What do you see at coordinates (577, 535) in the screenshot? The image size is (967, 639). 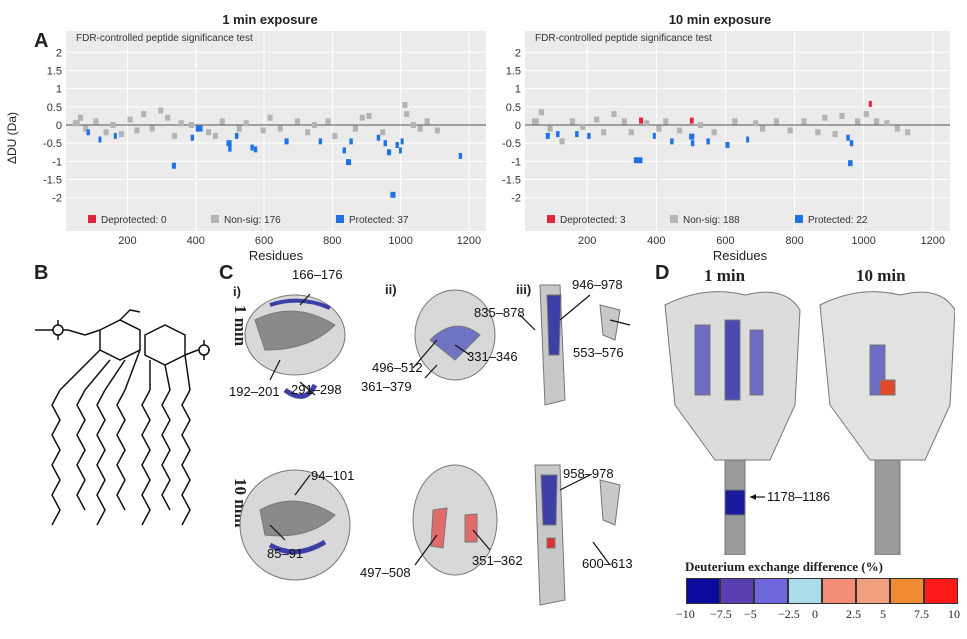 I see `protein-iii-10min` at bounding box center [577, 535].